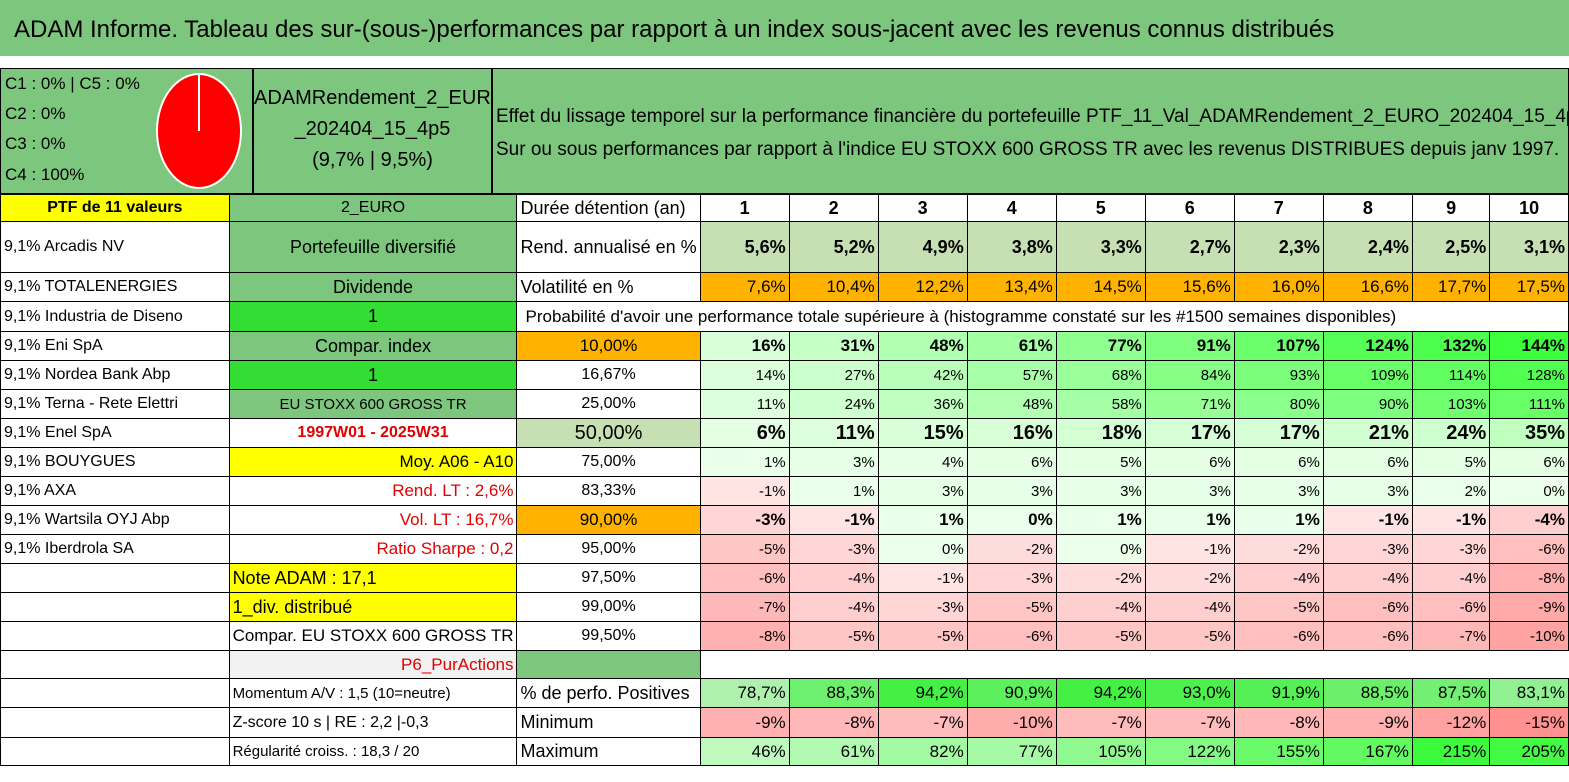 The width and height of the screenshot is (1569, 782). Describe the element at coordinates (1367, 751) in the screenshot. I see `maximum-value: 167%` at that location.